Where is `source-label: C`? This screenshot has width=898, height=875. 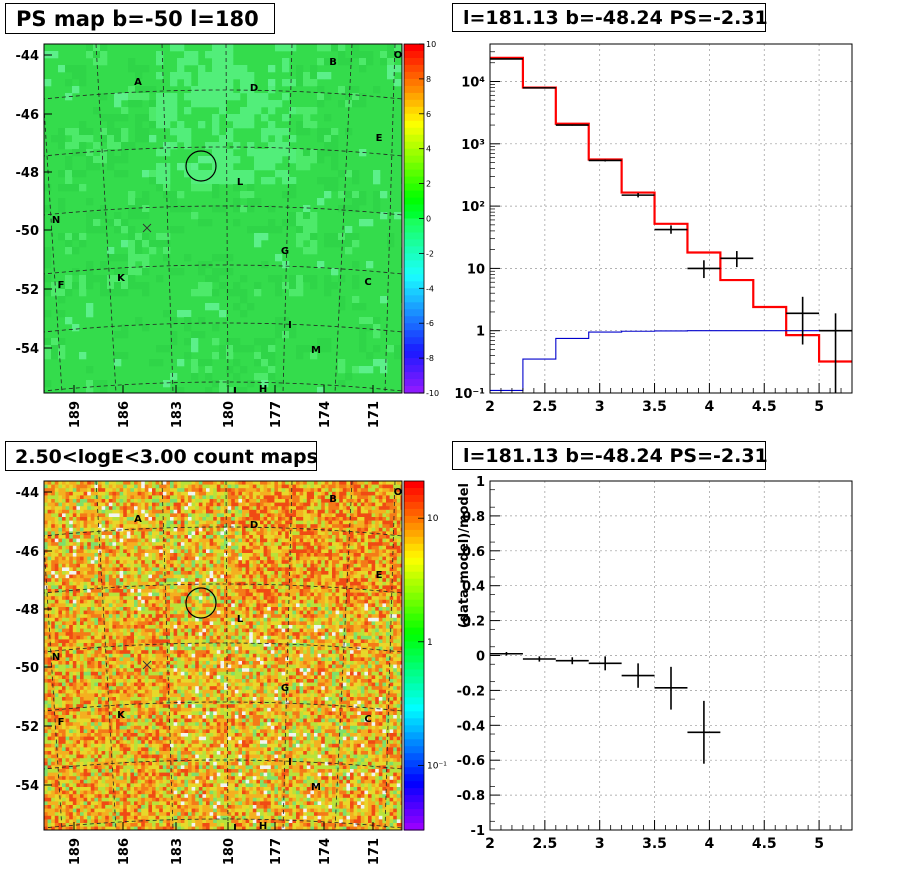 source-label: C is located at coordinates (367, 719).